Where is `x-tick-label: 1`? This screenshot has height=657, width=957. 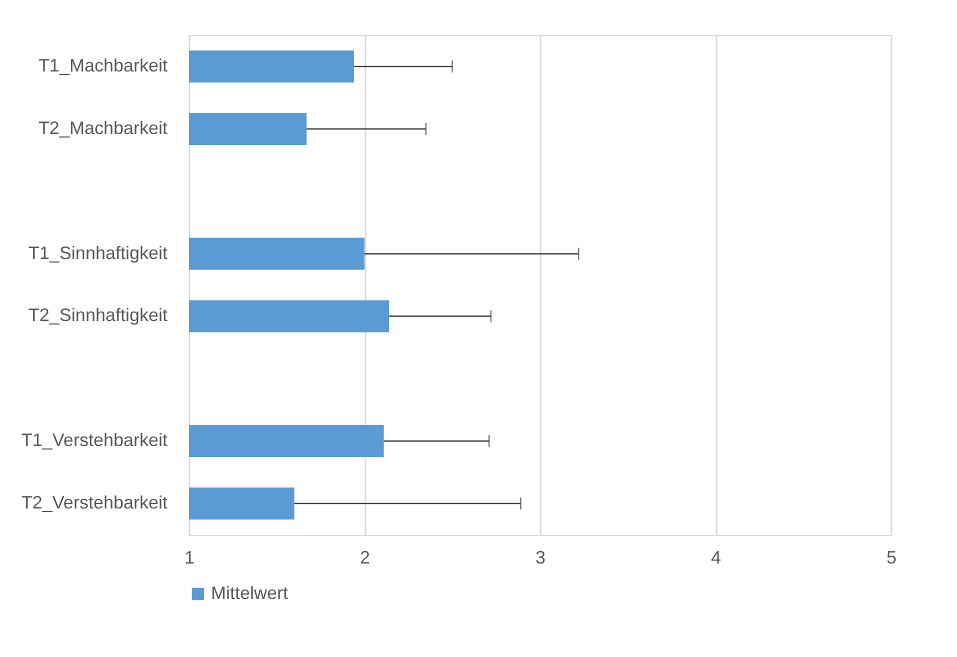
x-tick-label: 1 is located at coordinates (189, 558).